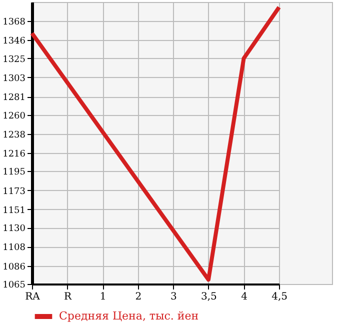  I want to click on y-tick-label: 1108, so click(14, 248).